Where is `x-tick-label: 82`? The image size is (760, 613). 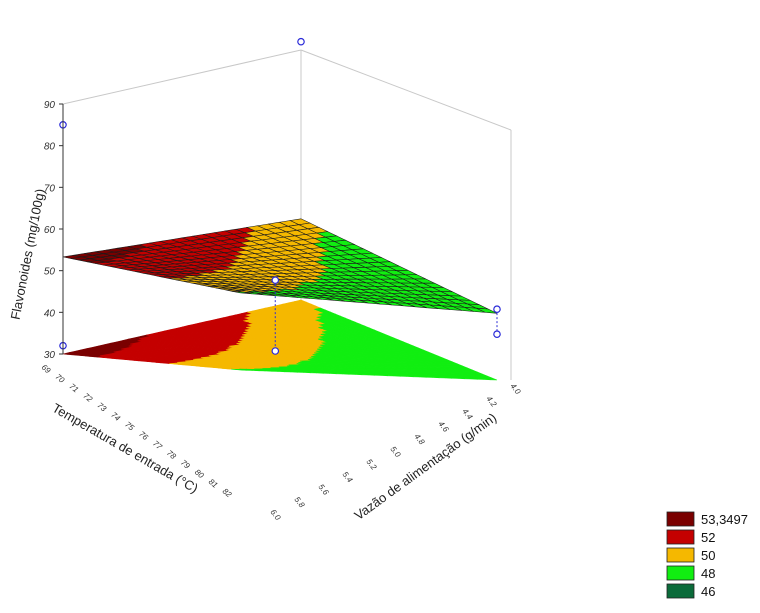 x-tick-label: 82 is located at coordinates (227, 493).